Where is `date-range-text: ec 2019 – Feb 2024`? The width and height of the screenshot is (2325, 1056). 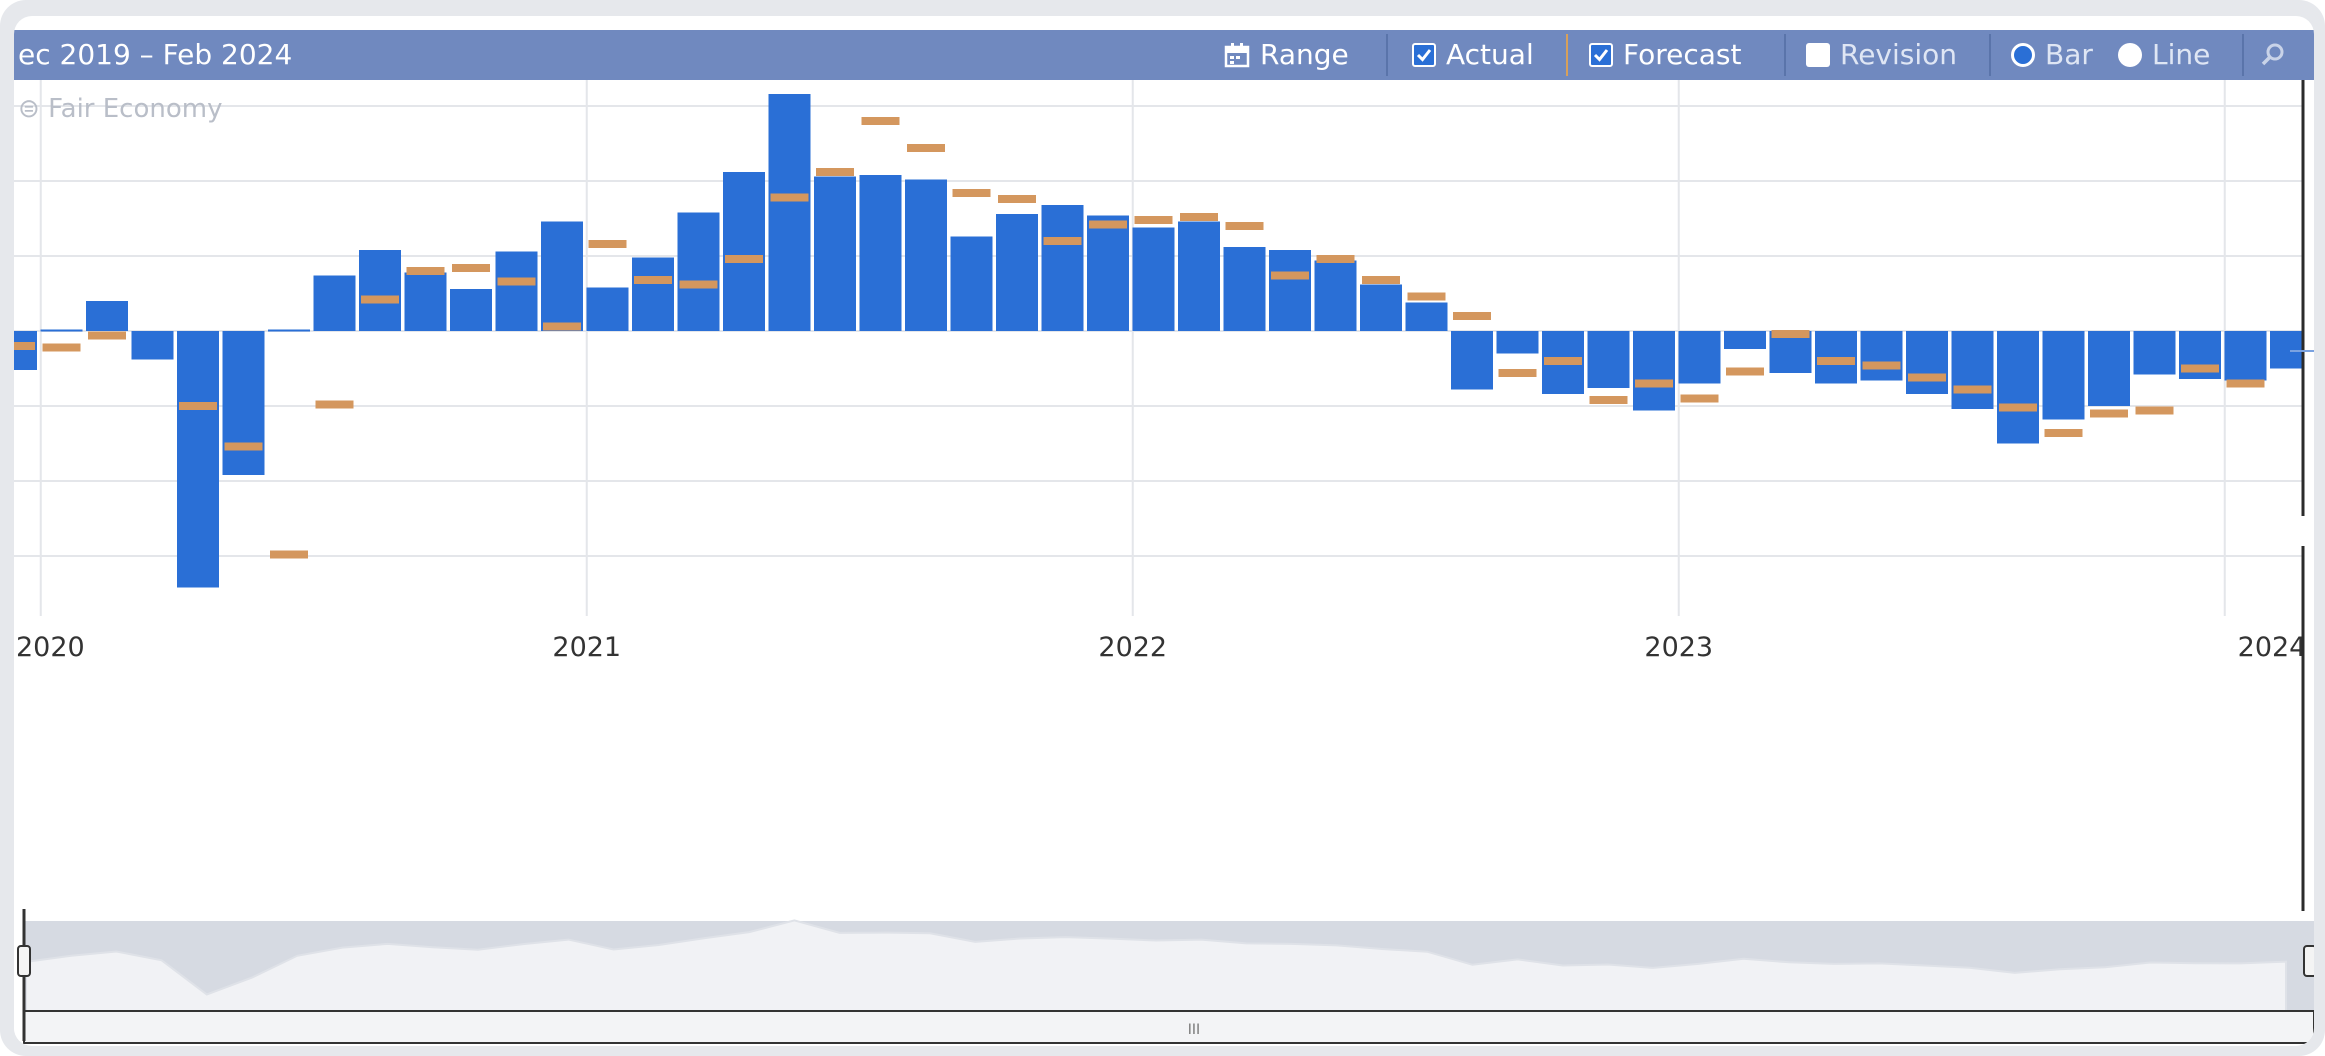 date-range-text: ec 2019 – Feb 2024 is located at coordinates (155, 54).